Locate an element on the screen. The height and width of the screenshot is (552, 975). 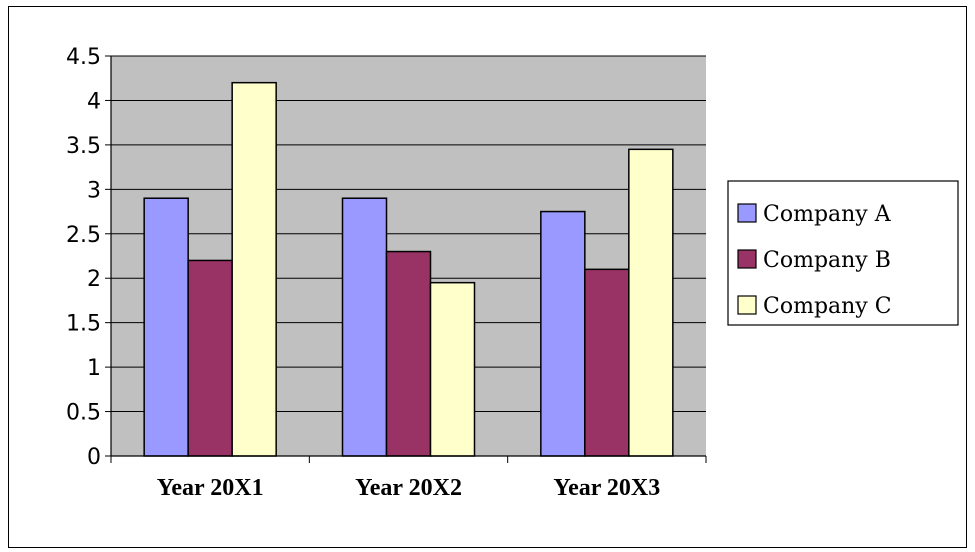
y-tick-label: 1 is located at coordinates (94, 368).